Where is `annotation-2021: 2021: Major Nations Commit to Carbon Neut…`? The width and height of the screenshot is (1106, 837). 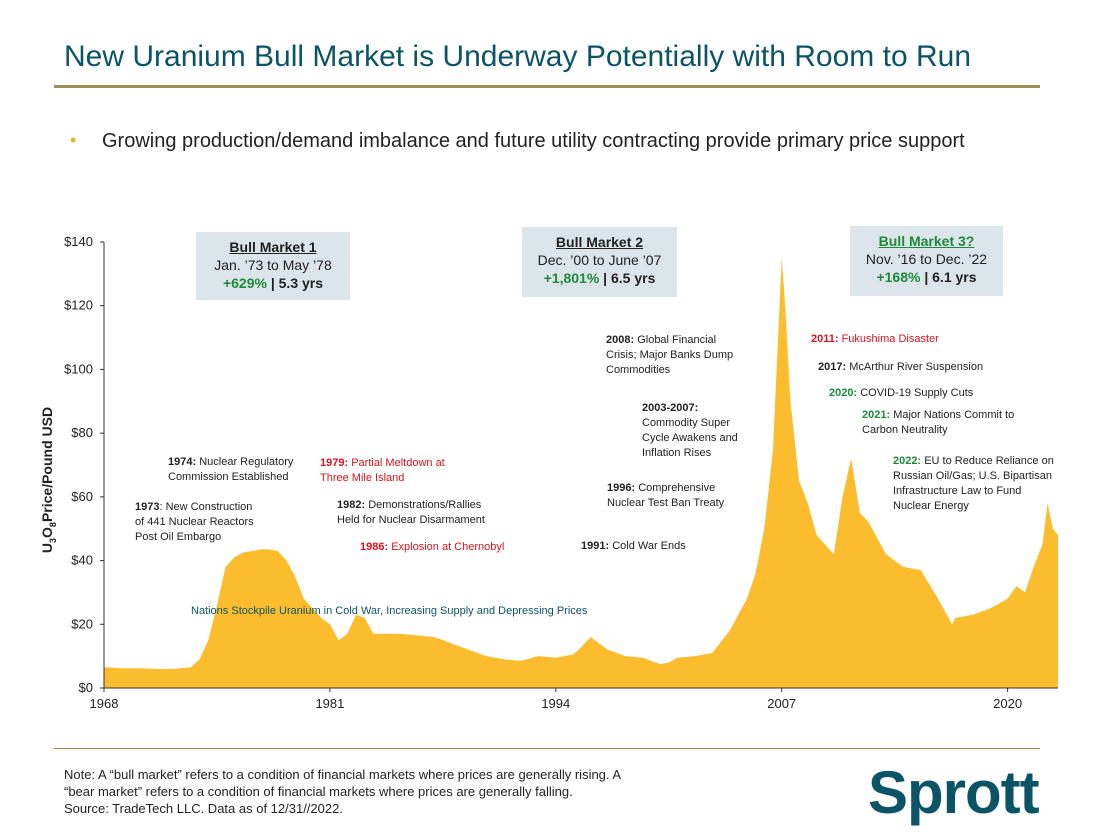
annotation-2021: 2021: Major Nations Commit to Carbon Neut… is located at coordinates (938, 422).